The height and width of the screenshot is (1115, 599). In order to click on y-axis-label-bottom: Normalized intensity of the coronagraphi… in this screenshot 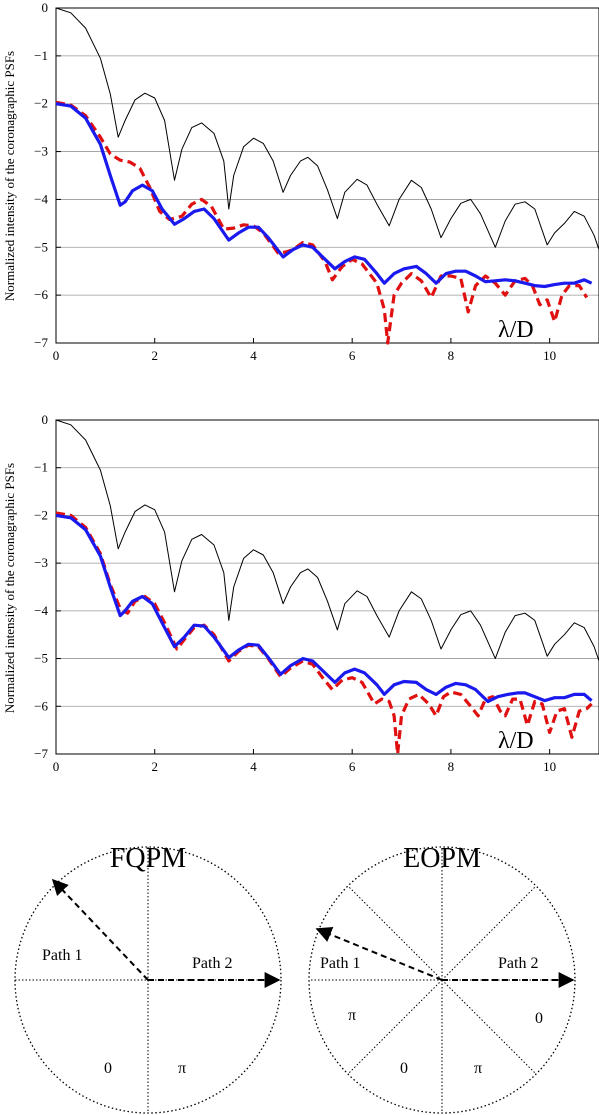, I will do `click(9, 588)`.